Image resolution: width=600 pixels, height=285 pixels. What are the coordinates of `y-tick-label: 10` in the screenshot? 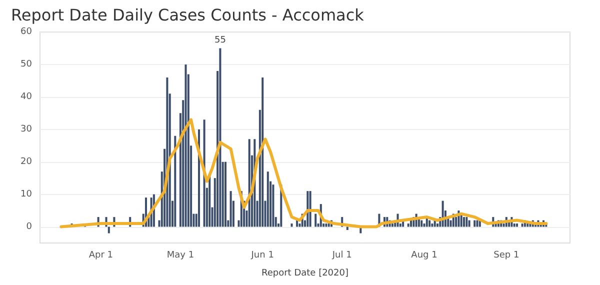 It's located at (26, 194).